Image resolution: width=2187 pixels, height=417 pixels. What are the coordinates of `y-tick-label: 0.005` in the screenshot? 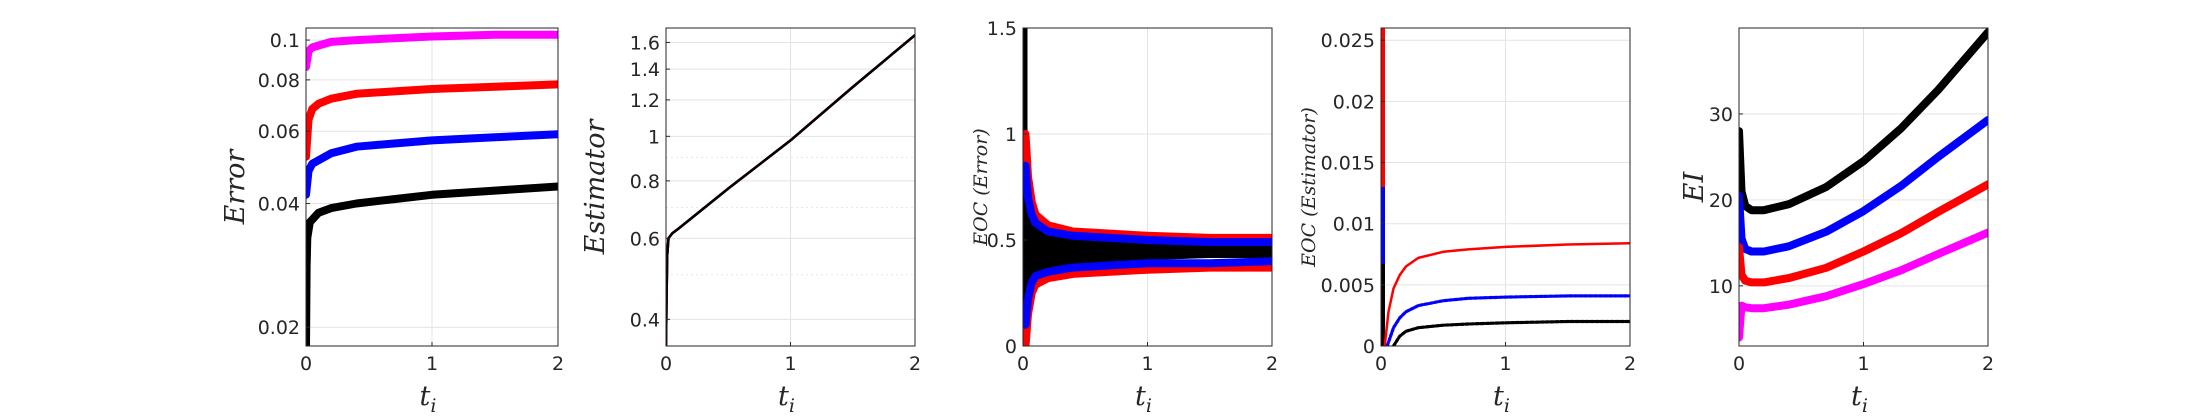 It's located at (1348, 286).